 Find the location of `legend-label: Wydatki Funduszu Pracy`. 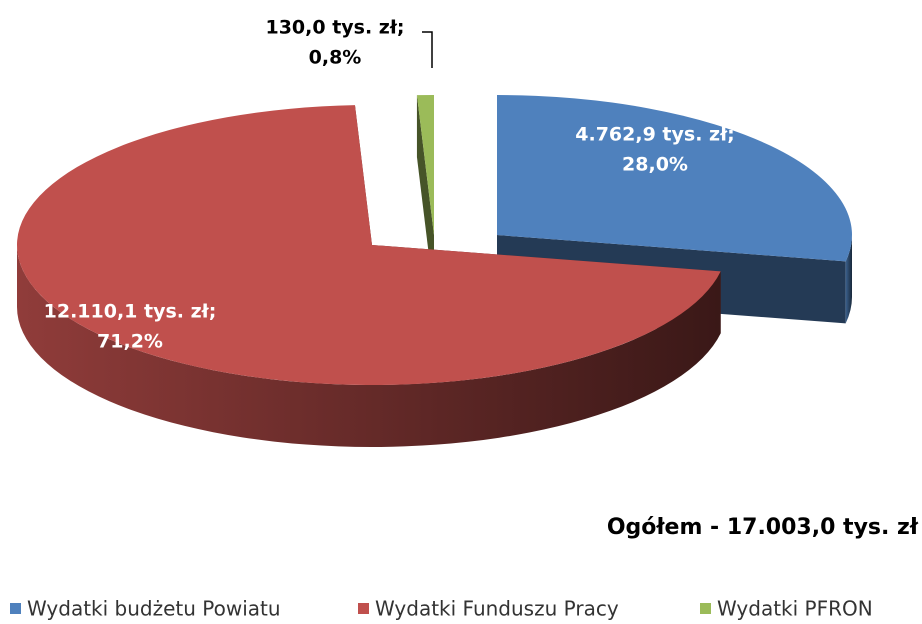

legend-label: Wydatki Funduszu Pracy is located at coordinates (497, 609).